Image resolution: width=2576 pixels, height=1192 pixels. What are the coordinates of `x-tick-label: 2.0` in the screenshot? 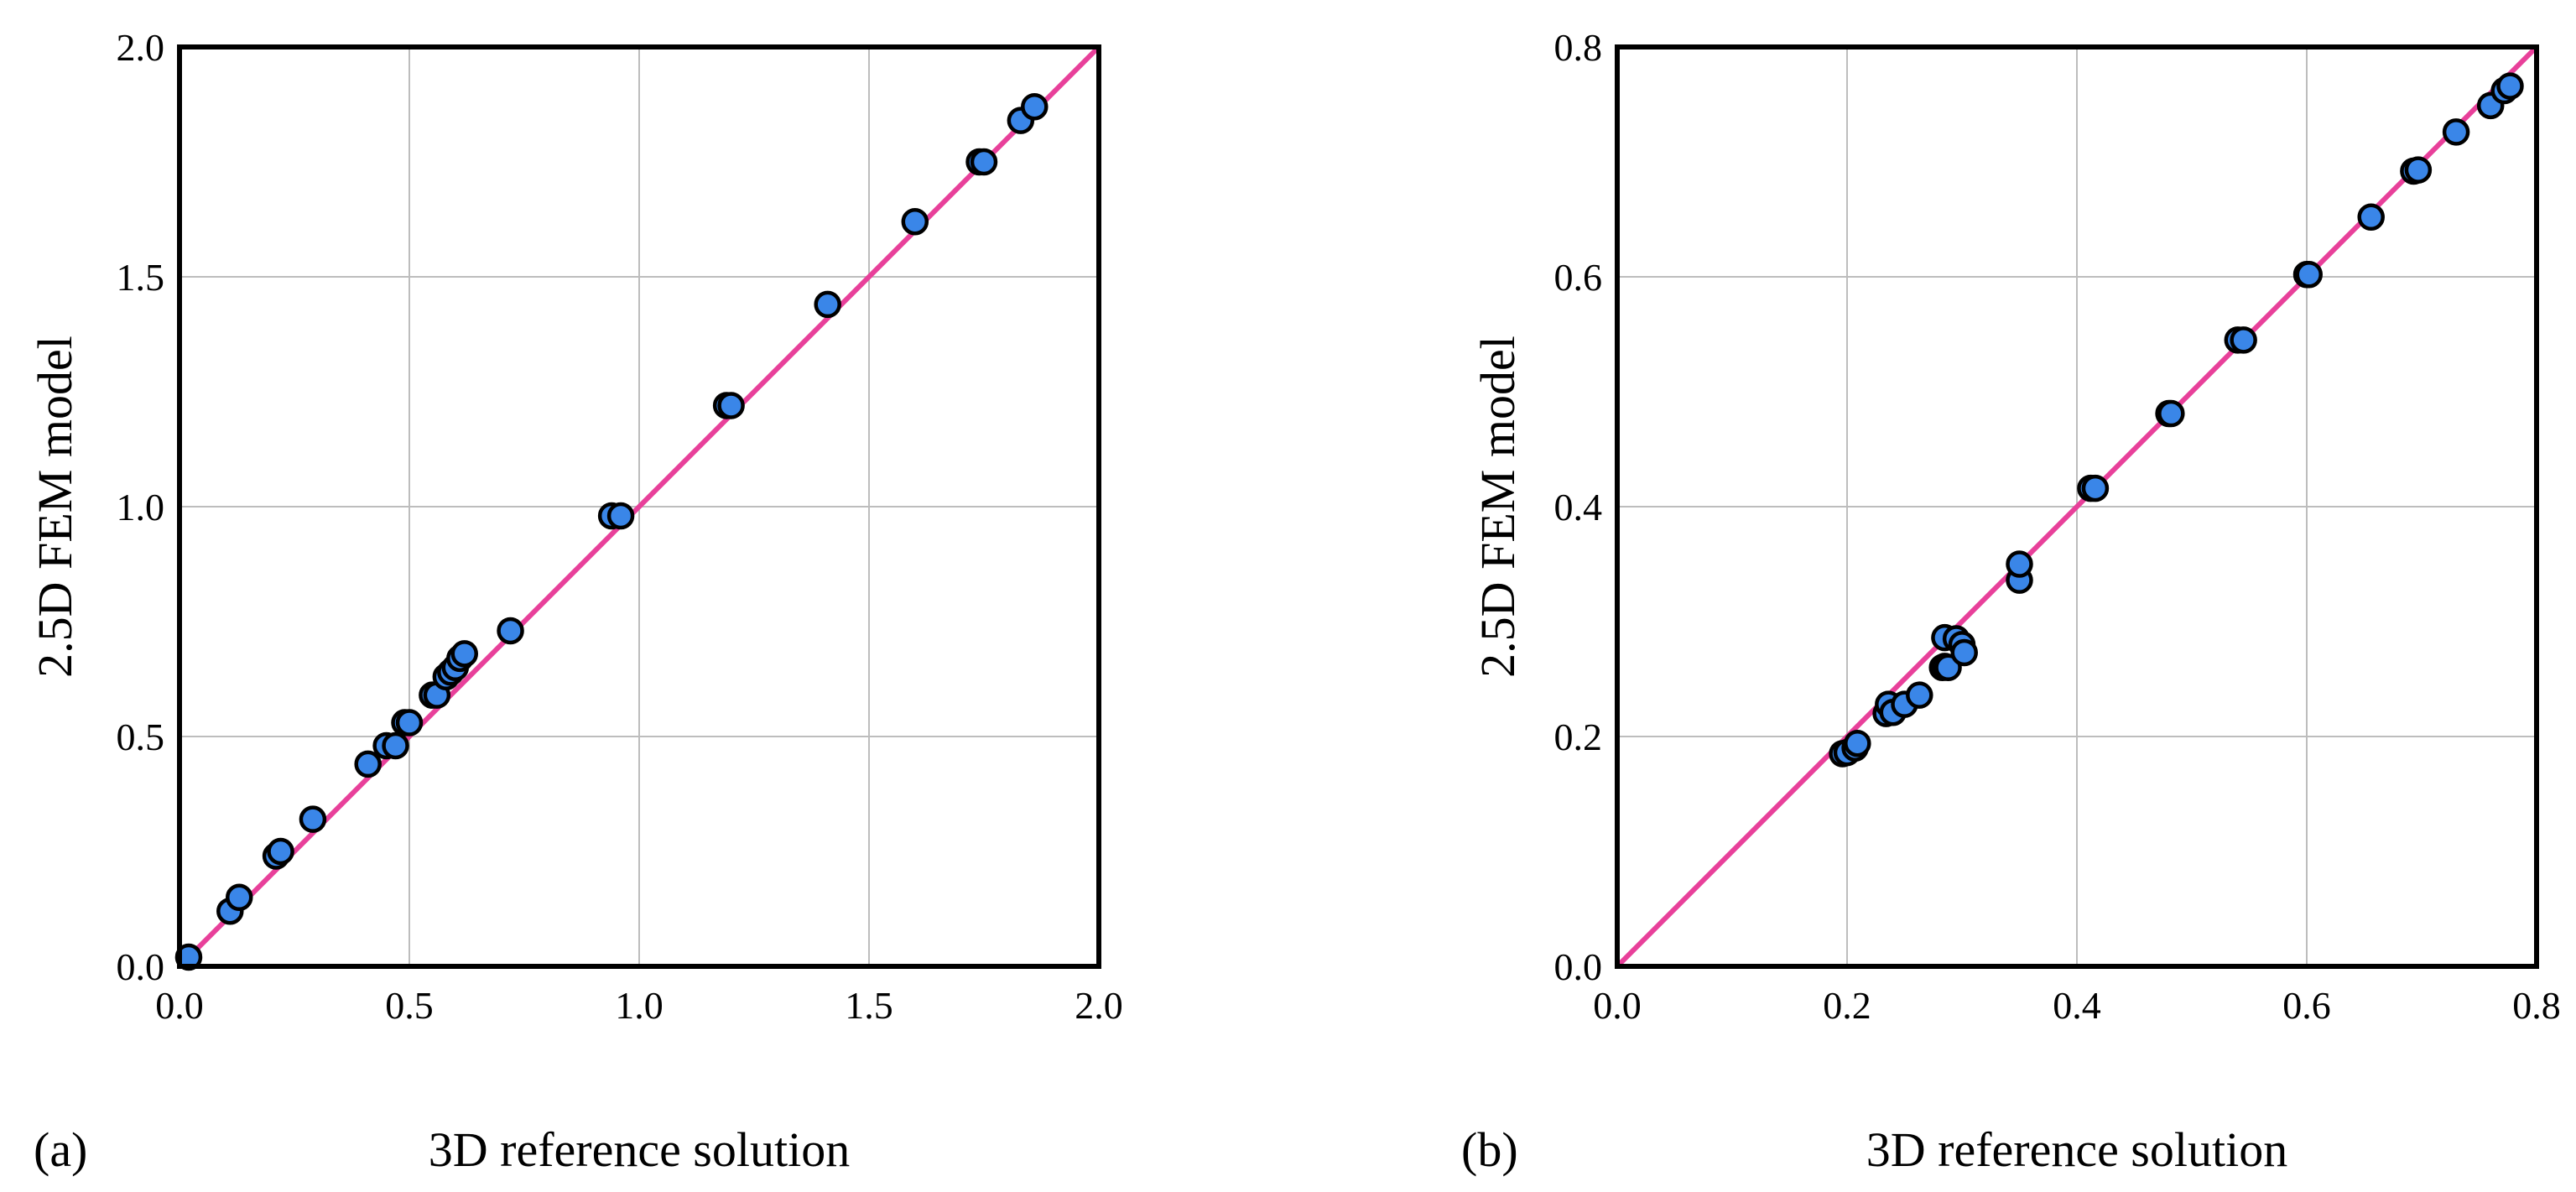 It's located at (1099, 1005).